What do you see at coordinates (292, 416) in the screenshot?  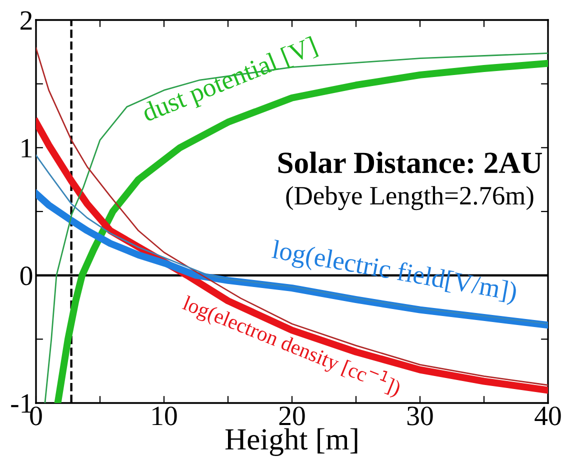 I see `x-tick-label: 20` at bounding box center [292, 416].